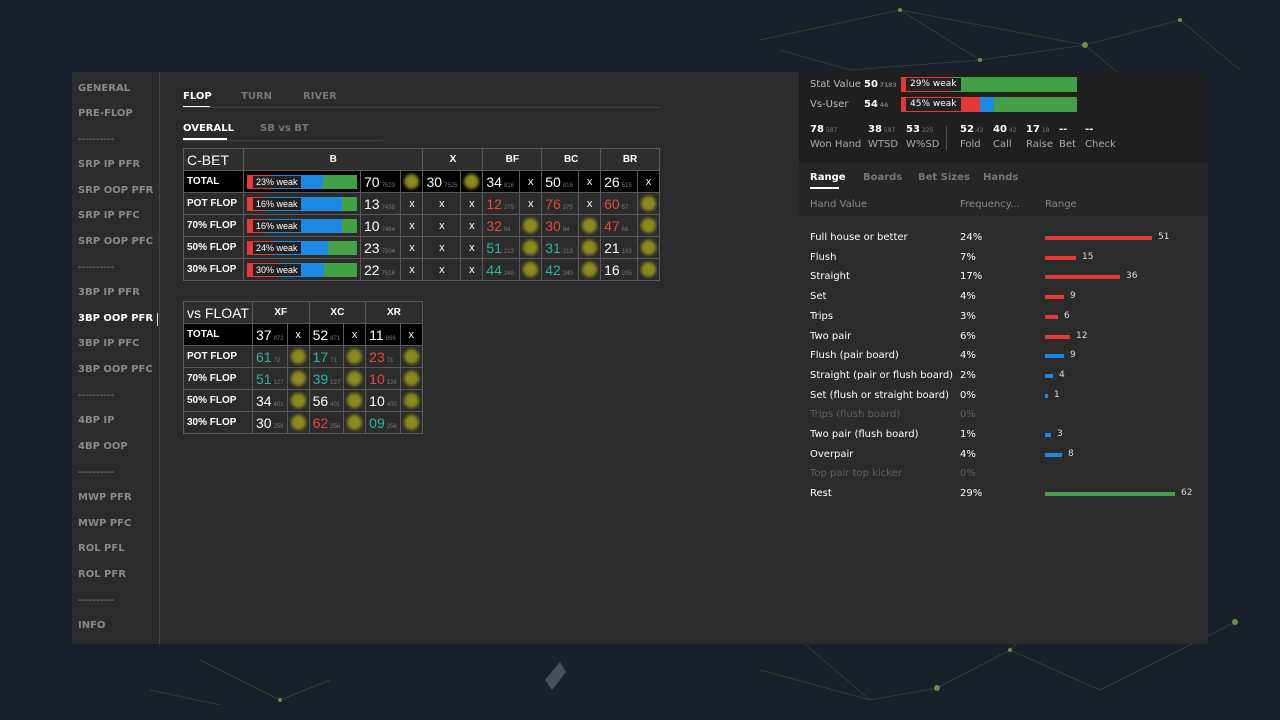  Describe the element at coordinates (560, 181) in the screenshot. I see `stat-cell: 50 816` at that location.